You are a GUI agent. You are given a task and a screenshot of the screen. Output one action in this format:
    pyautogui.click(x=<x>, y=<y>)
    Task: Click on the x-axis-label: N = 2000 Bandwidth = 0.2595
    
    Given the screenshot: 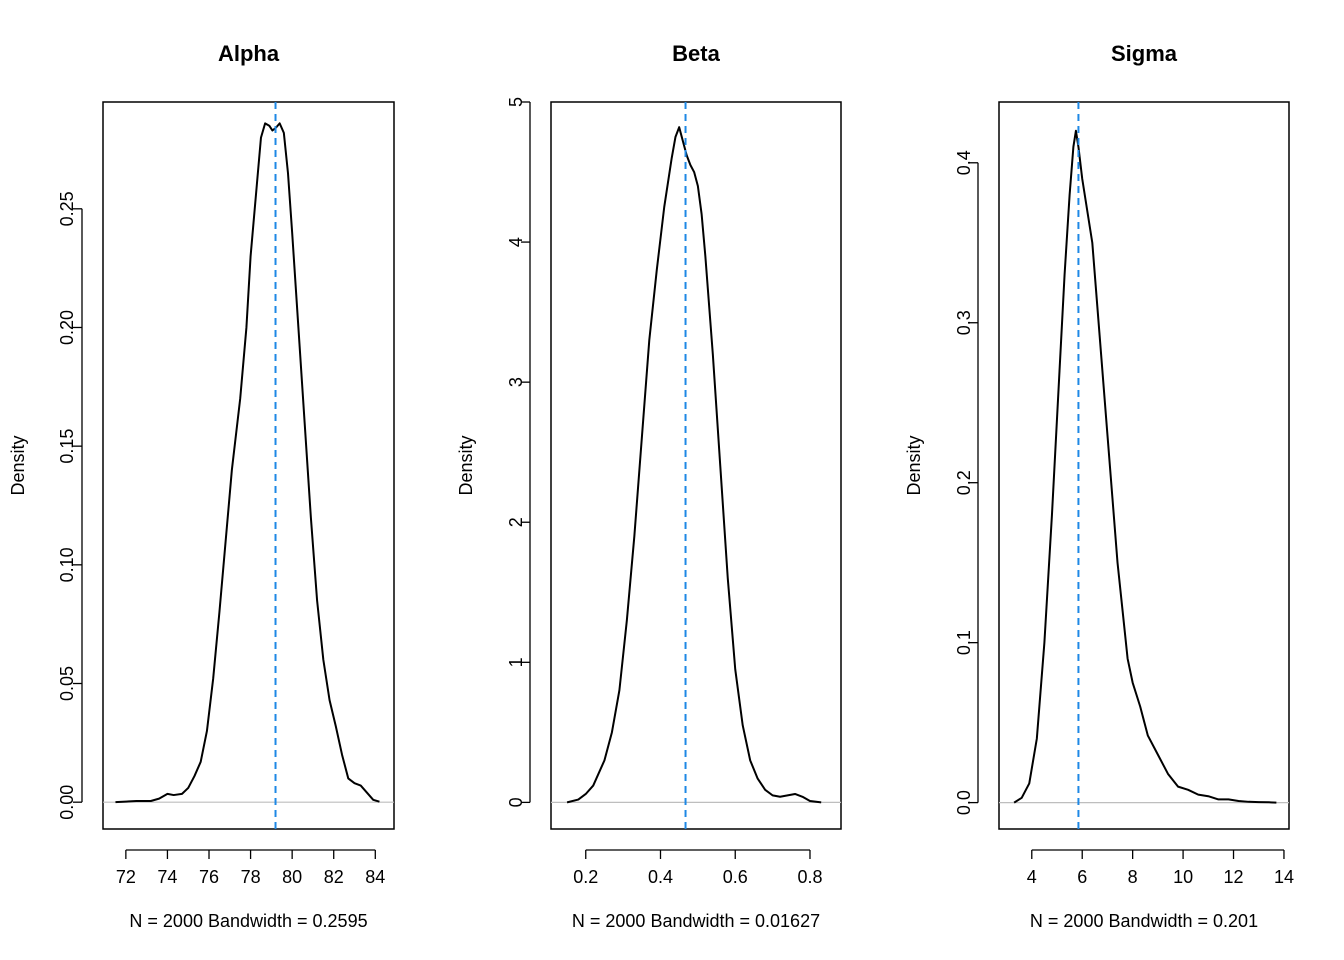 What is the action you would take?
    pyautogui.click(x=248, y=921)
    